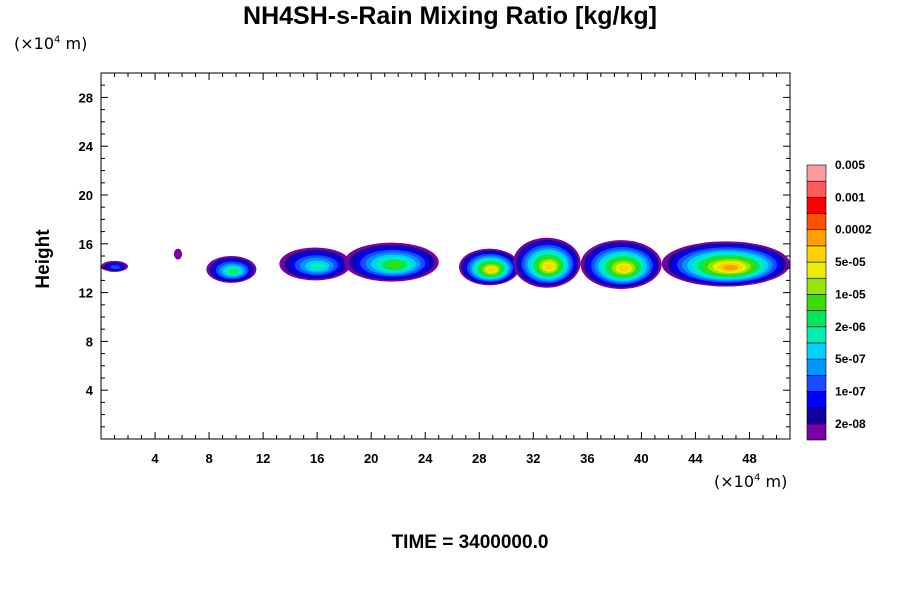 This screenshot has width=900, height=600. I want to click on x-tick-label: 36, so click(587, 458).